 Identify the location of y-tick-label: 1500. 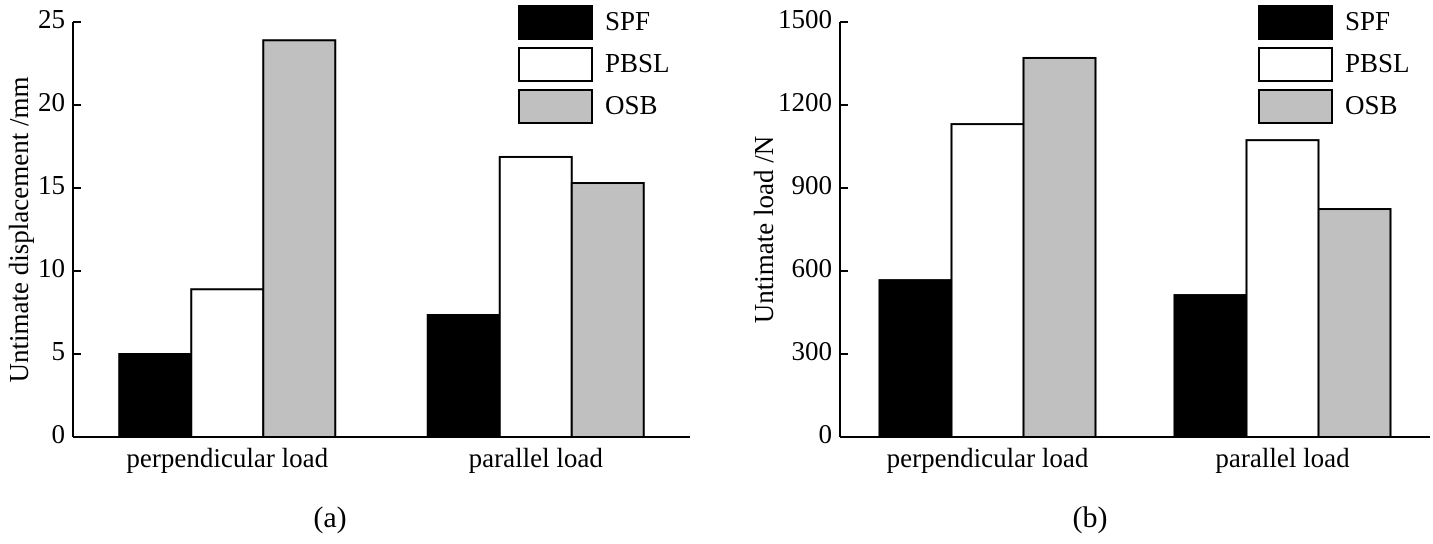
(805, 19).